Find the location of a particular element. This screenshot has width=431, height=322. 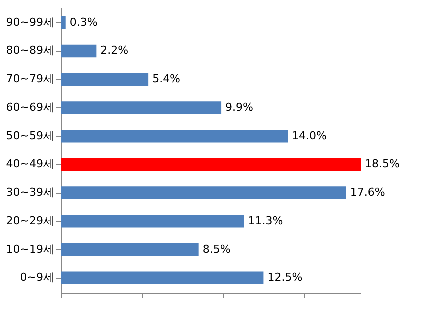

data-label: 11.3% is located at coordinates (266, 221).